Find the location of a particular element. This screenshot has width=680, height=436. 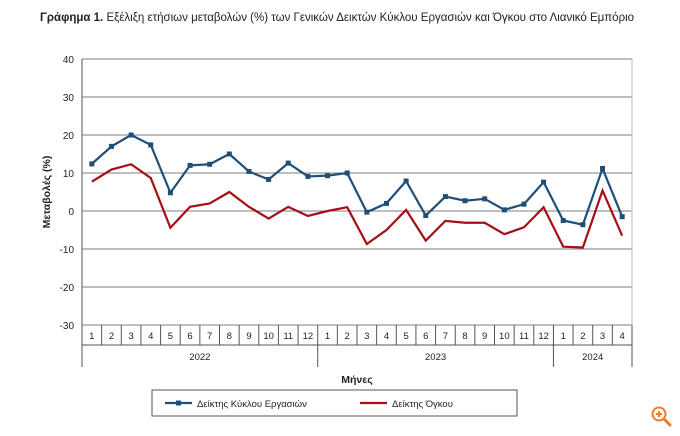

legend-label: Δείκτης Κύκλου Εργασιών is located at coordinates (252, 404).